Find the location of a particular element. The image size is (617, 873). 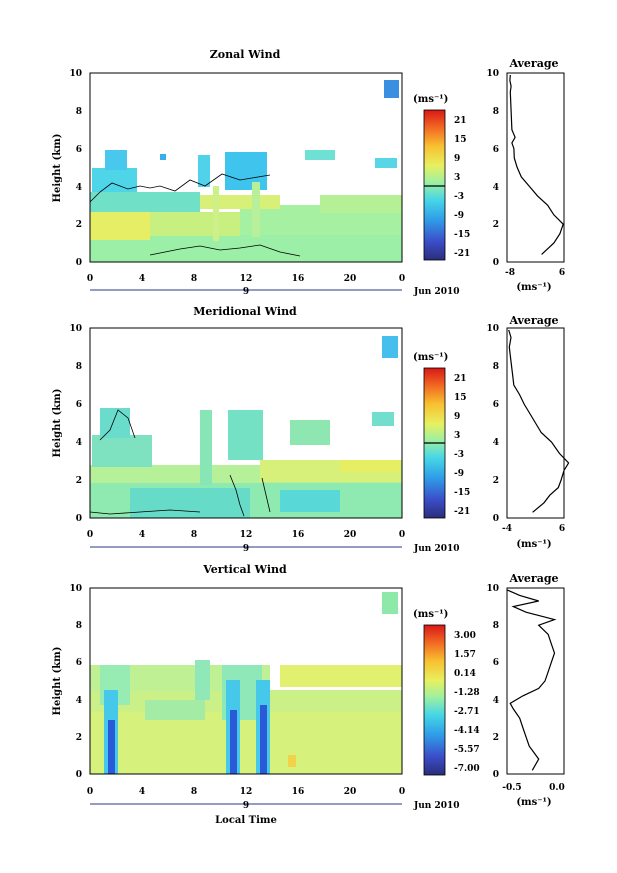

profile-x-tick: 6 is located at coordinates (562, 529).